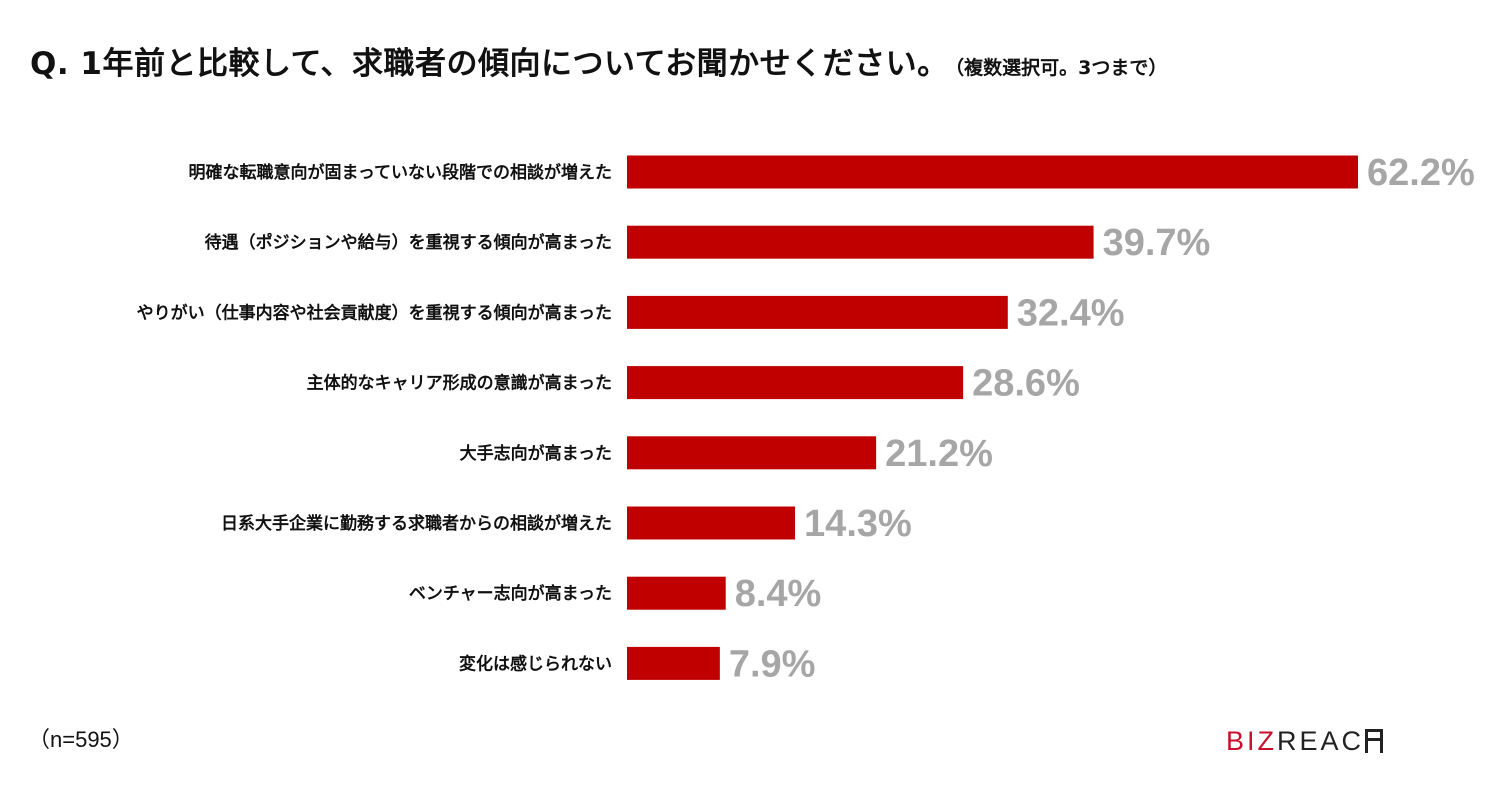 The height and width of the screenshot is (788, 1500). Describe the element at coordinates (1374, 741) in the screenshot. I see `logo-h-icon` at that location.